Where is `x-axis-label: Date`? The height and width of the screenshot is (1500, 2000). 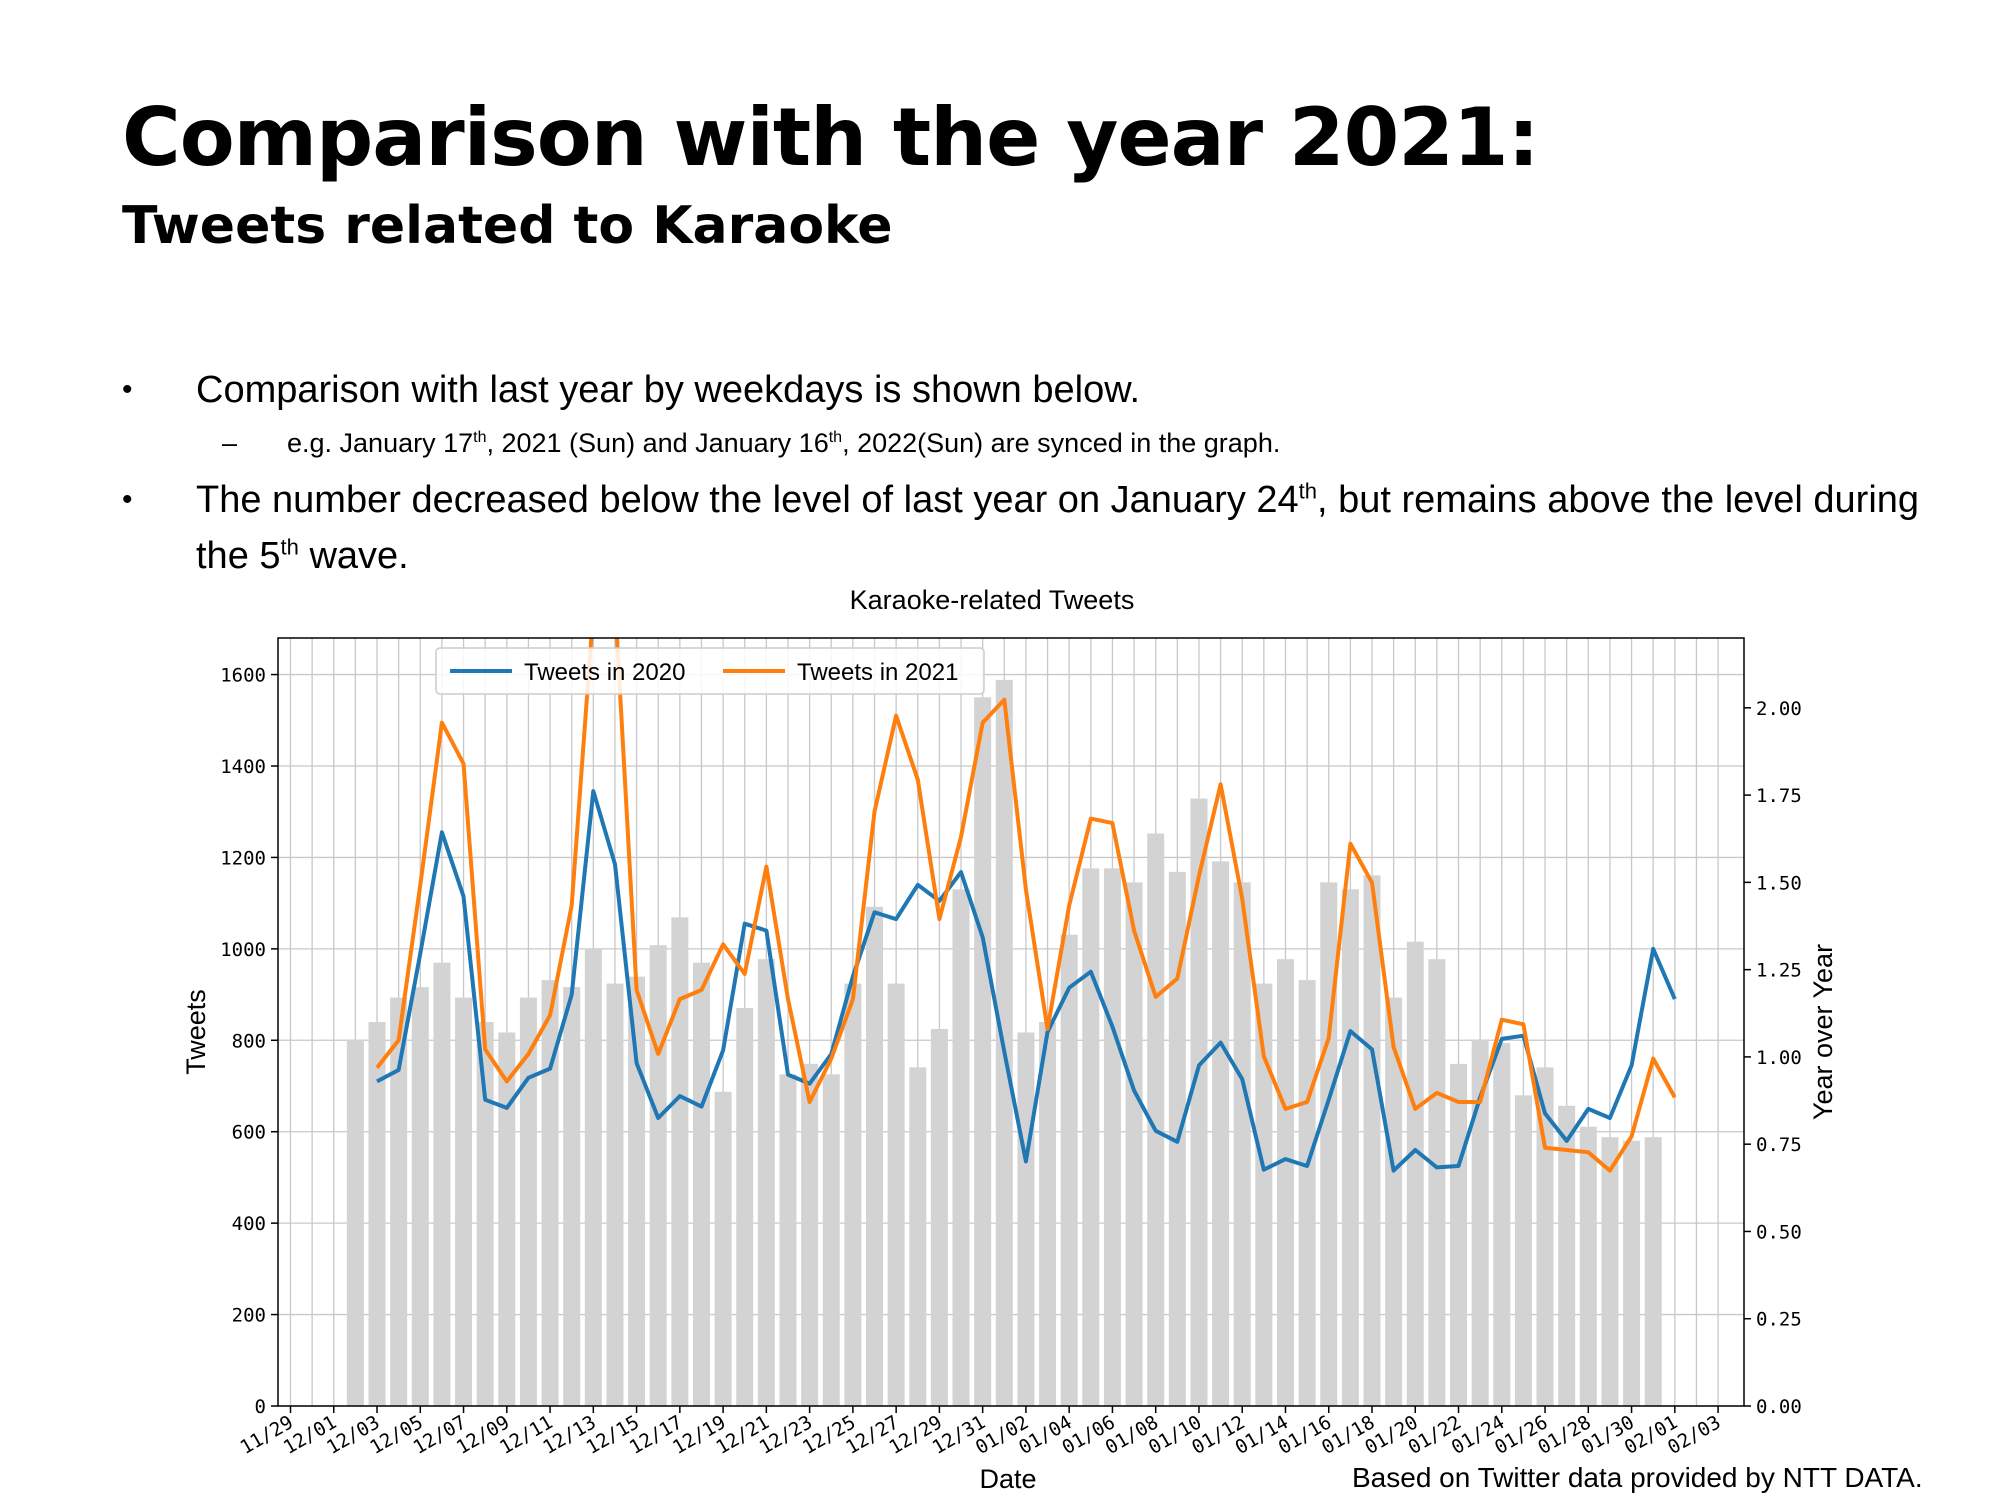
x-axis-label: Date is located at coordinates (1007, 1479).